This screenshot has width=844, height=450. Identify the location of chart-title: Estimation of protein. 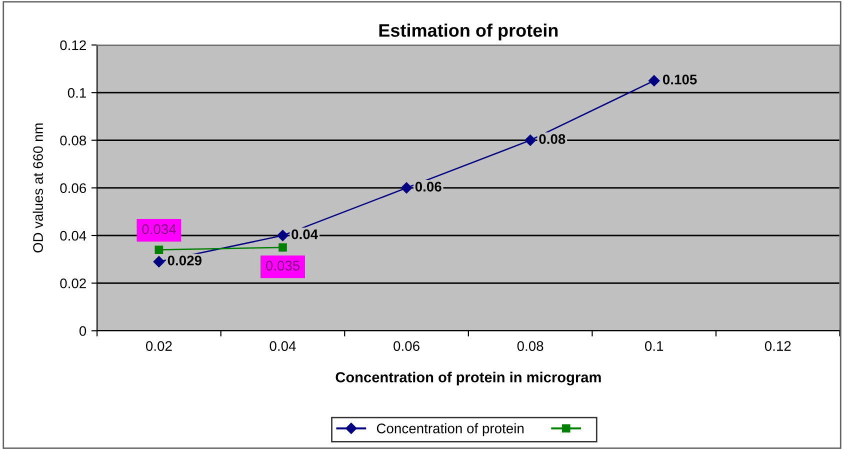
(468, 32).